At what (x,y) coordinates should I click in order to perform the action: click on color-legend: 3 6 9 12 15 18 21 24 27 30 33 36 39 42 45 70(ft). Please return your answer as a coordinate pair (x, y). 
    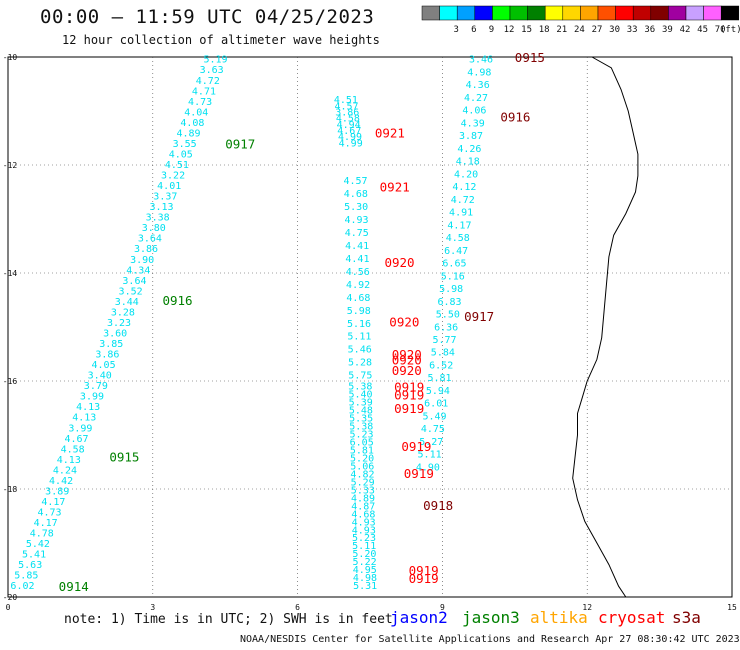
    Looking at the image, I should click on (580, 20).